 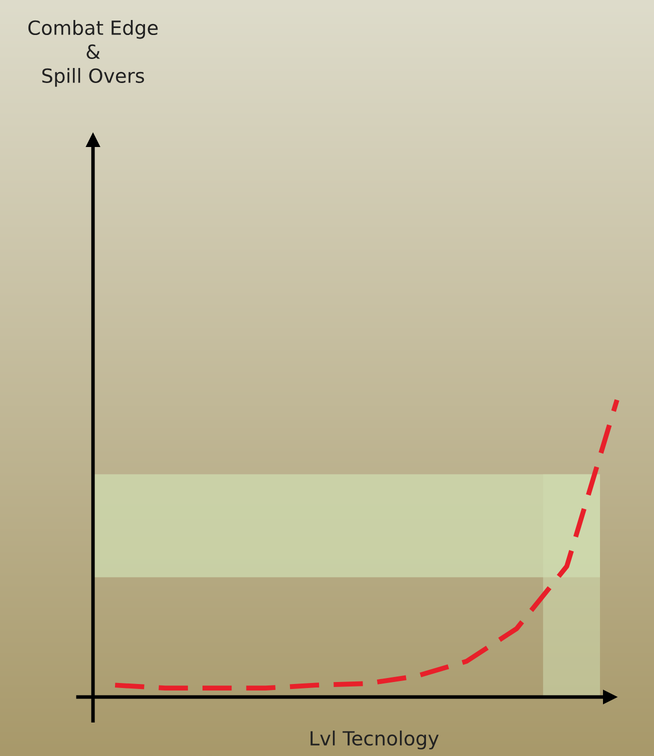 What do you see at coordinates (93, 53) in the screenshot?
I see `text: Combat Edge & Spill Overs` at bounding box center [93, 53].